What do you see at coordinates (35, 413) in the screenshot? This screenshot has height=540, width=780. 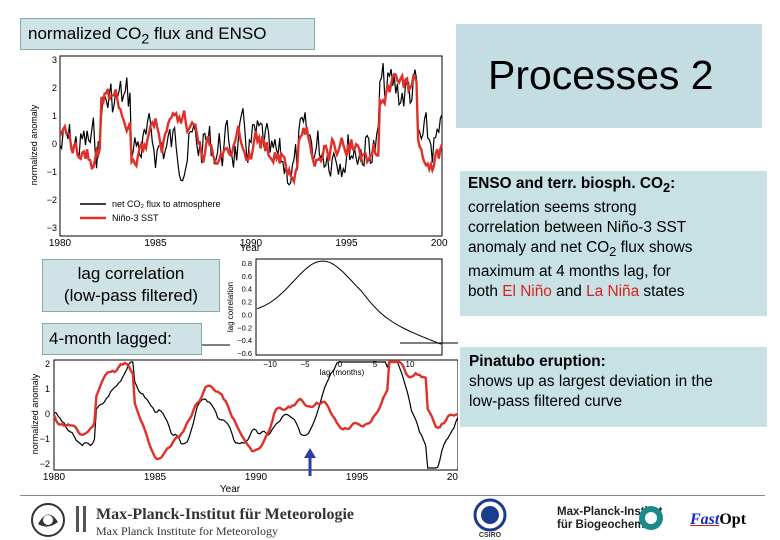 I see `bottom-plot-ylabel: normalized anomaly` at bounding box center [35, 413].